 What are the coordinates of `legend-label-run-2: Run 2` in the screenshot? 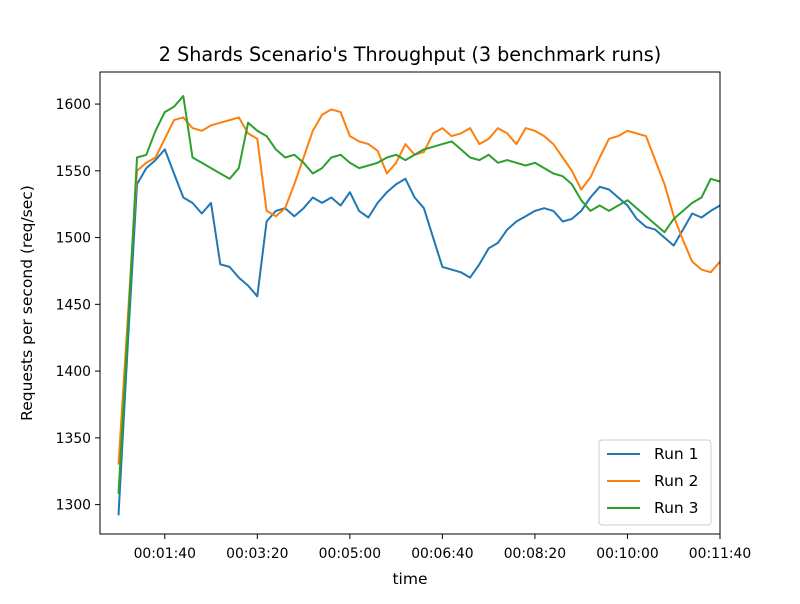 It's located at (676, 481).